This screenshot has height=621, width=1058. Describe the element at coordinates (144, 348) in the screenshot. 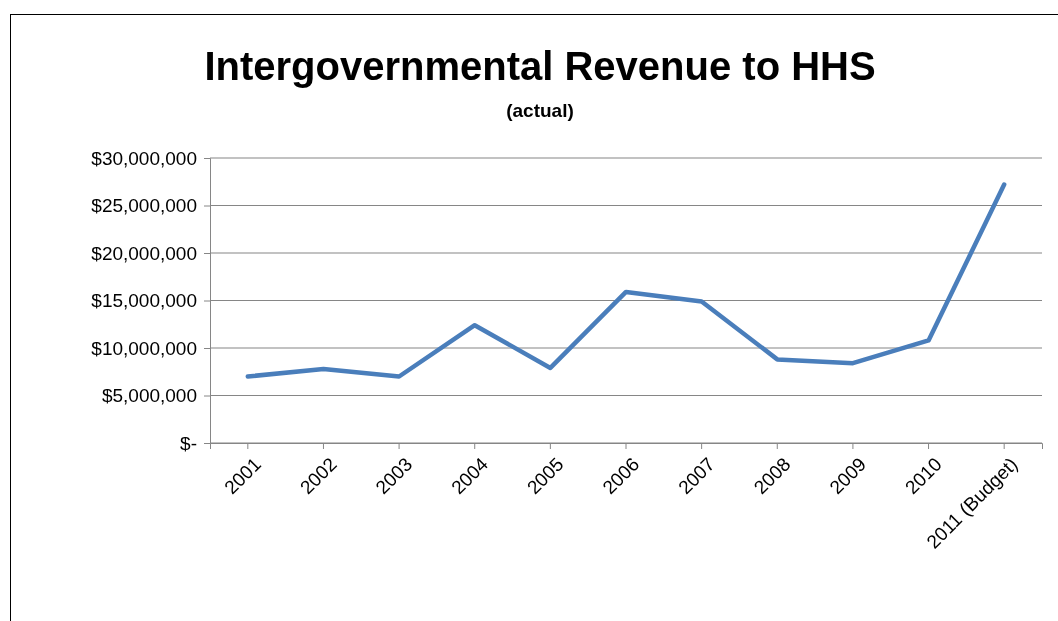

I see `y-tick-label: $10,000,000` at that location.